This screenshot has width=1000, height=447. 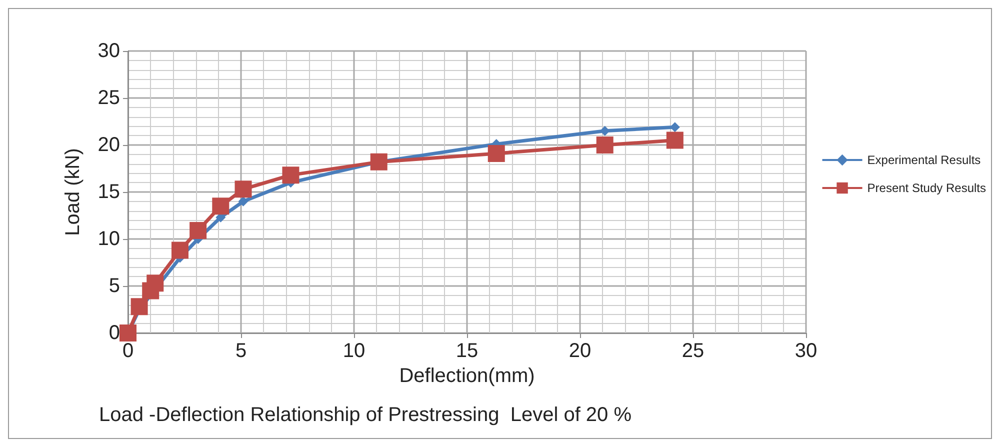 I want to click on x-tick-label: 20, so click(x=580, y=351).